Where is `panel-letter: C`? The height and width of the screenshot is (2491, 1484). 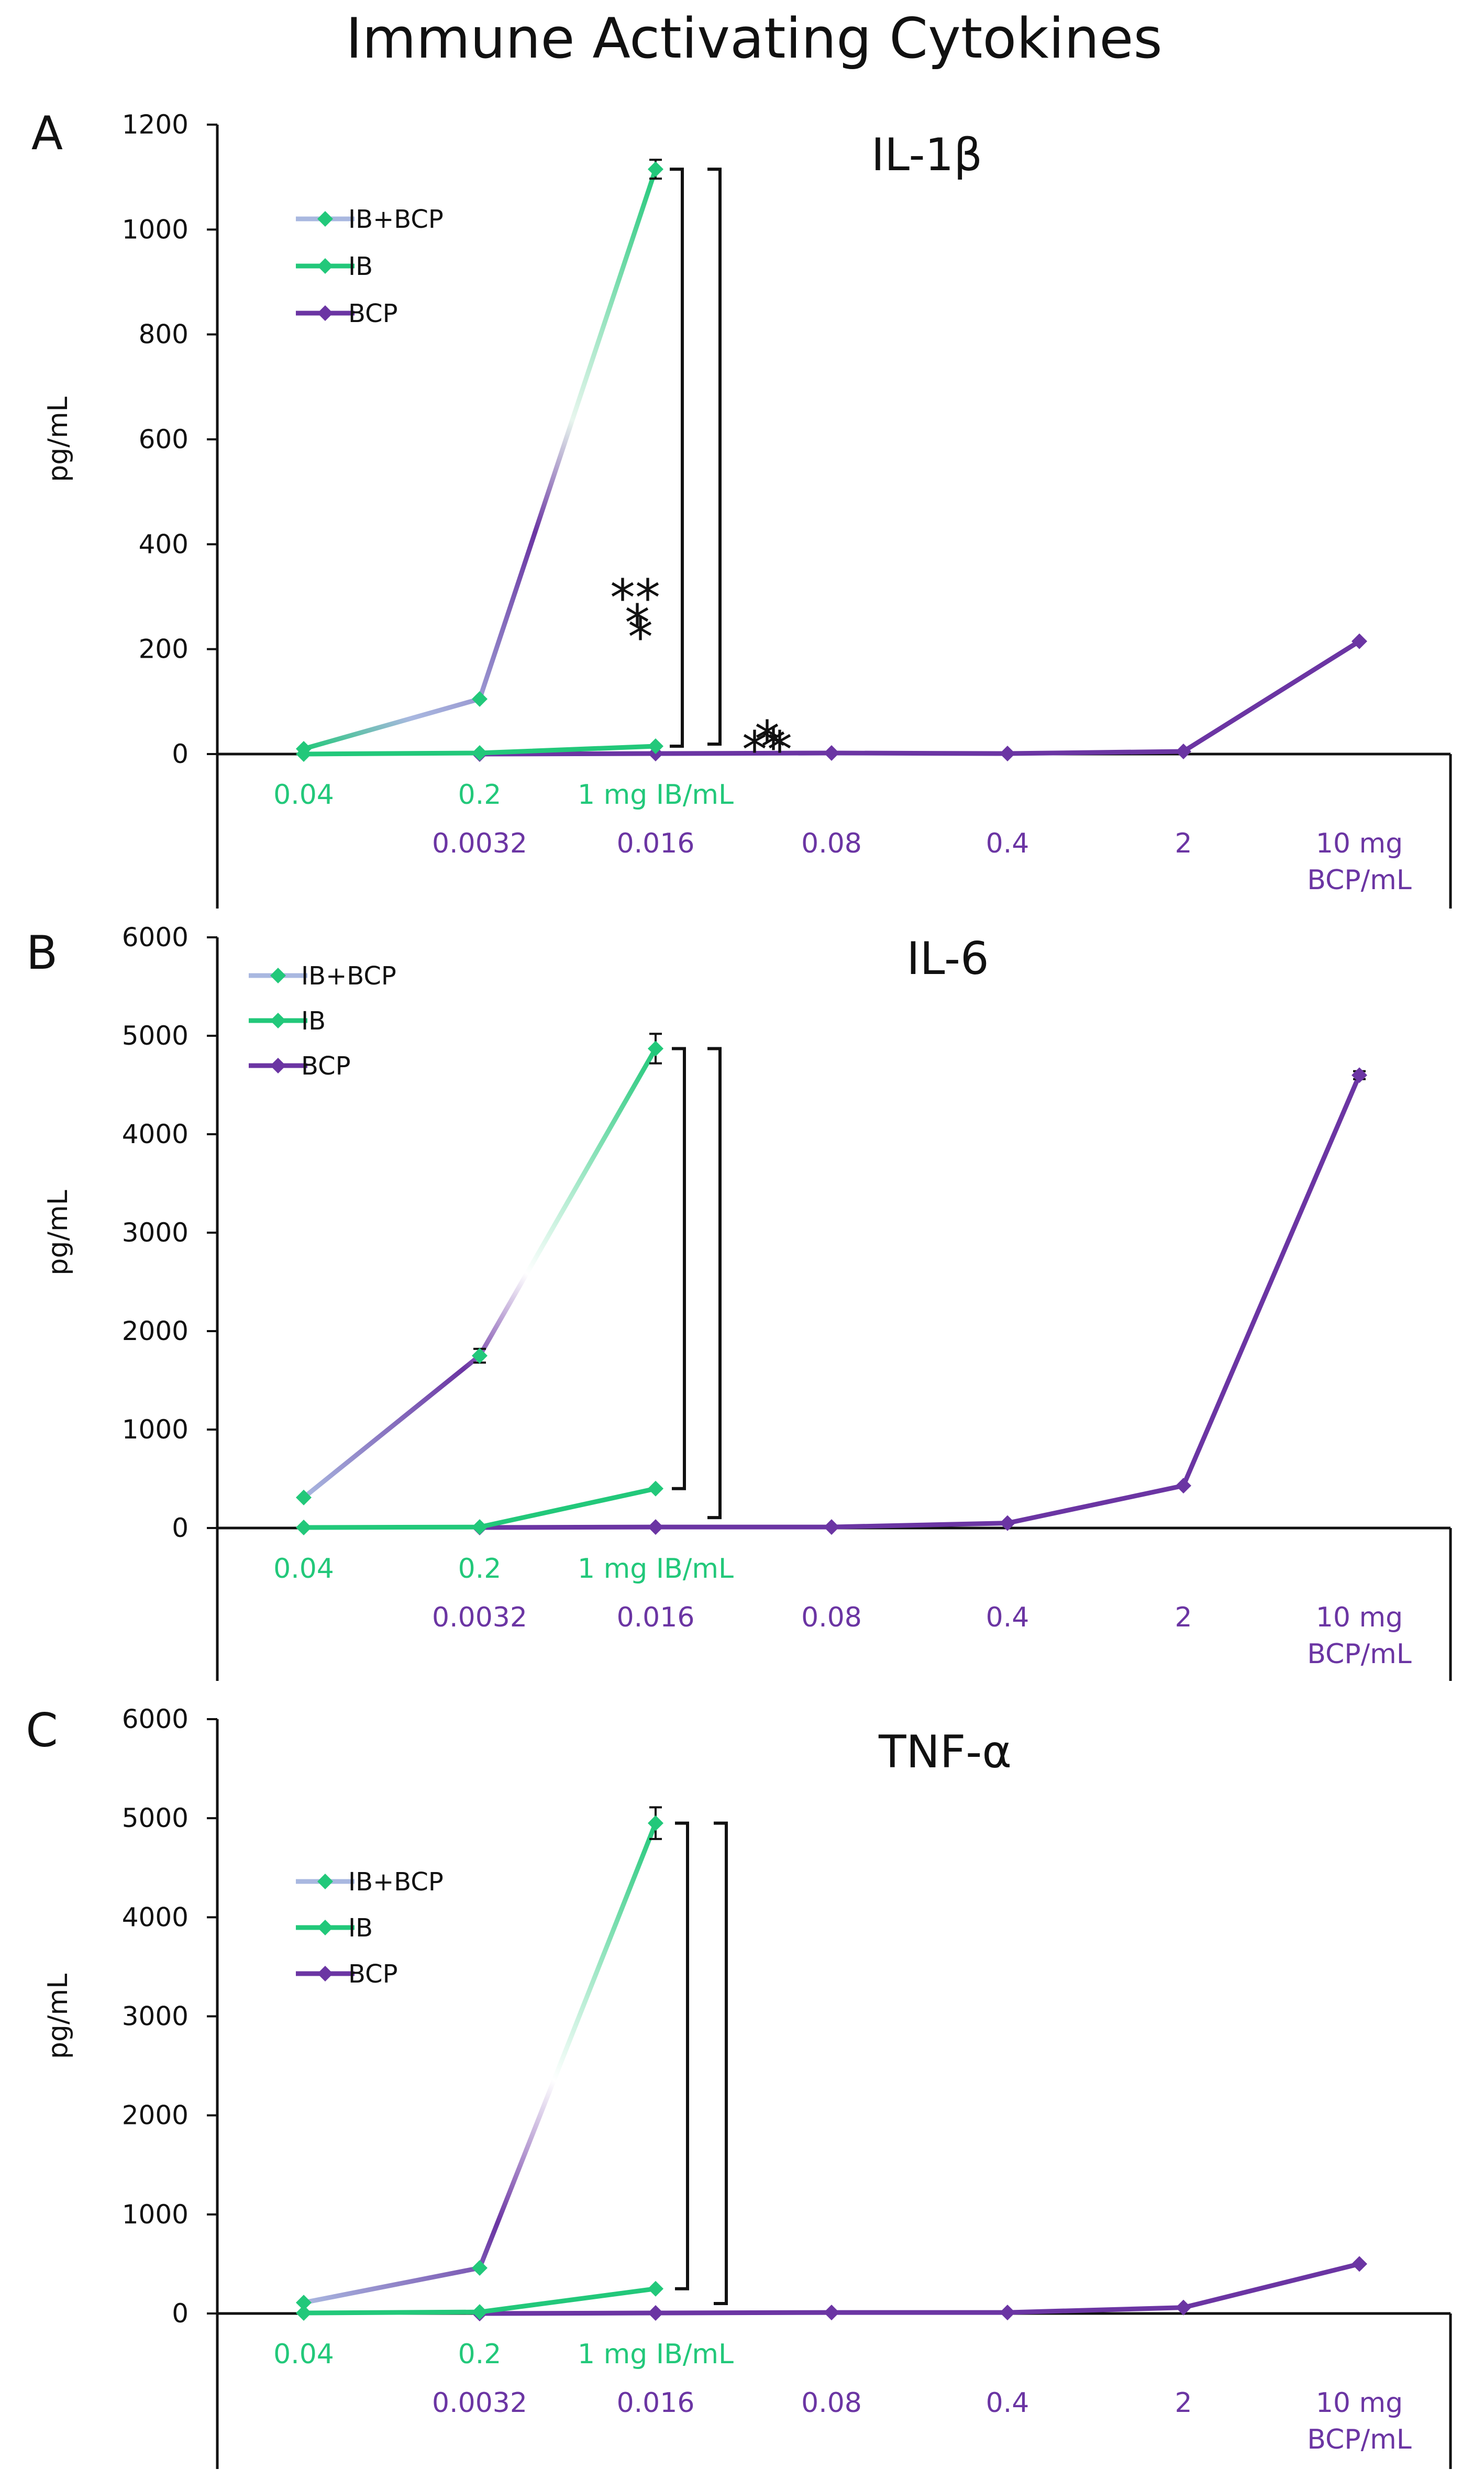 panel-letter: C is located at coordinates (42, 1730).